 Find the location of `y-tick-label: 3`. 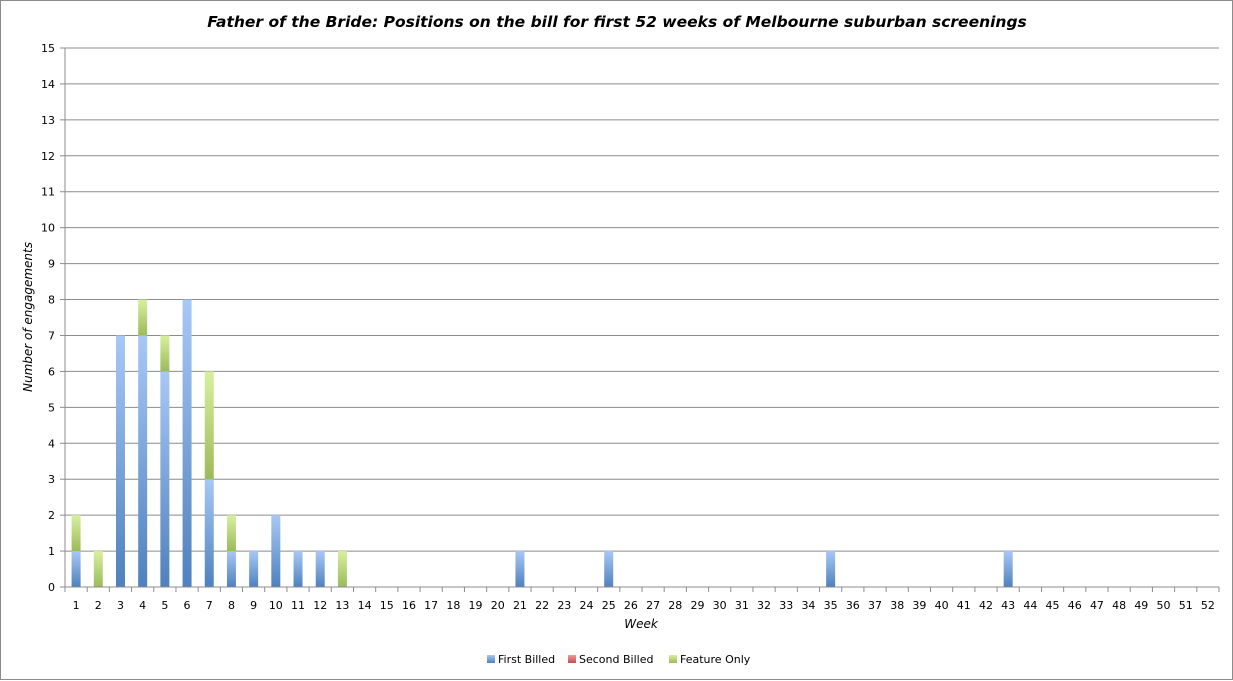

y-tick-label: 3 is located at coordinates (51, 479).